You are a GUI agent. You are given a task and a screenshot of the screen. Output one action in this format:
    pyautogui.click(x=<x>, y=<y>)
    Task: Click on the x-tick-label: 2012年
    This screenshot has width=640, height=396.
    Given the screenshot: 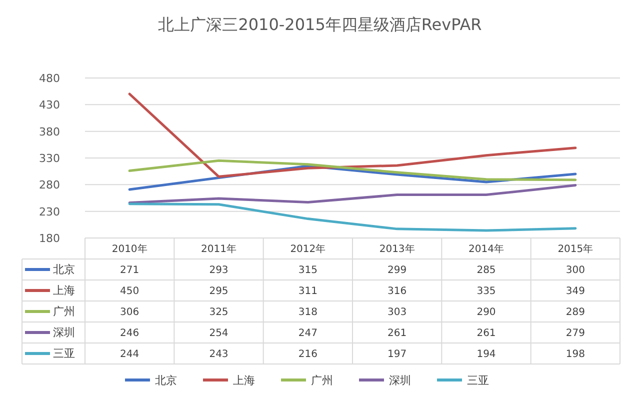 What is the action you would take?
    pyautogui.click(x=308, y=249)
    